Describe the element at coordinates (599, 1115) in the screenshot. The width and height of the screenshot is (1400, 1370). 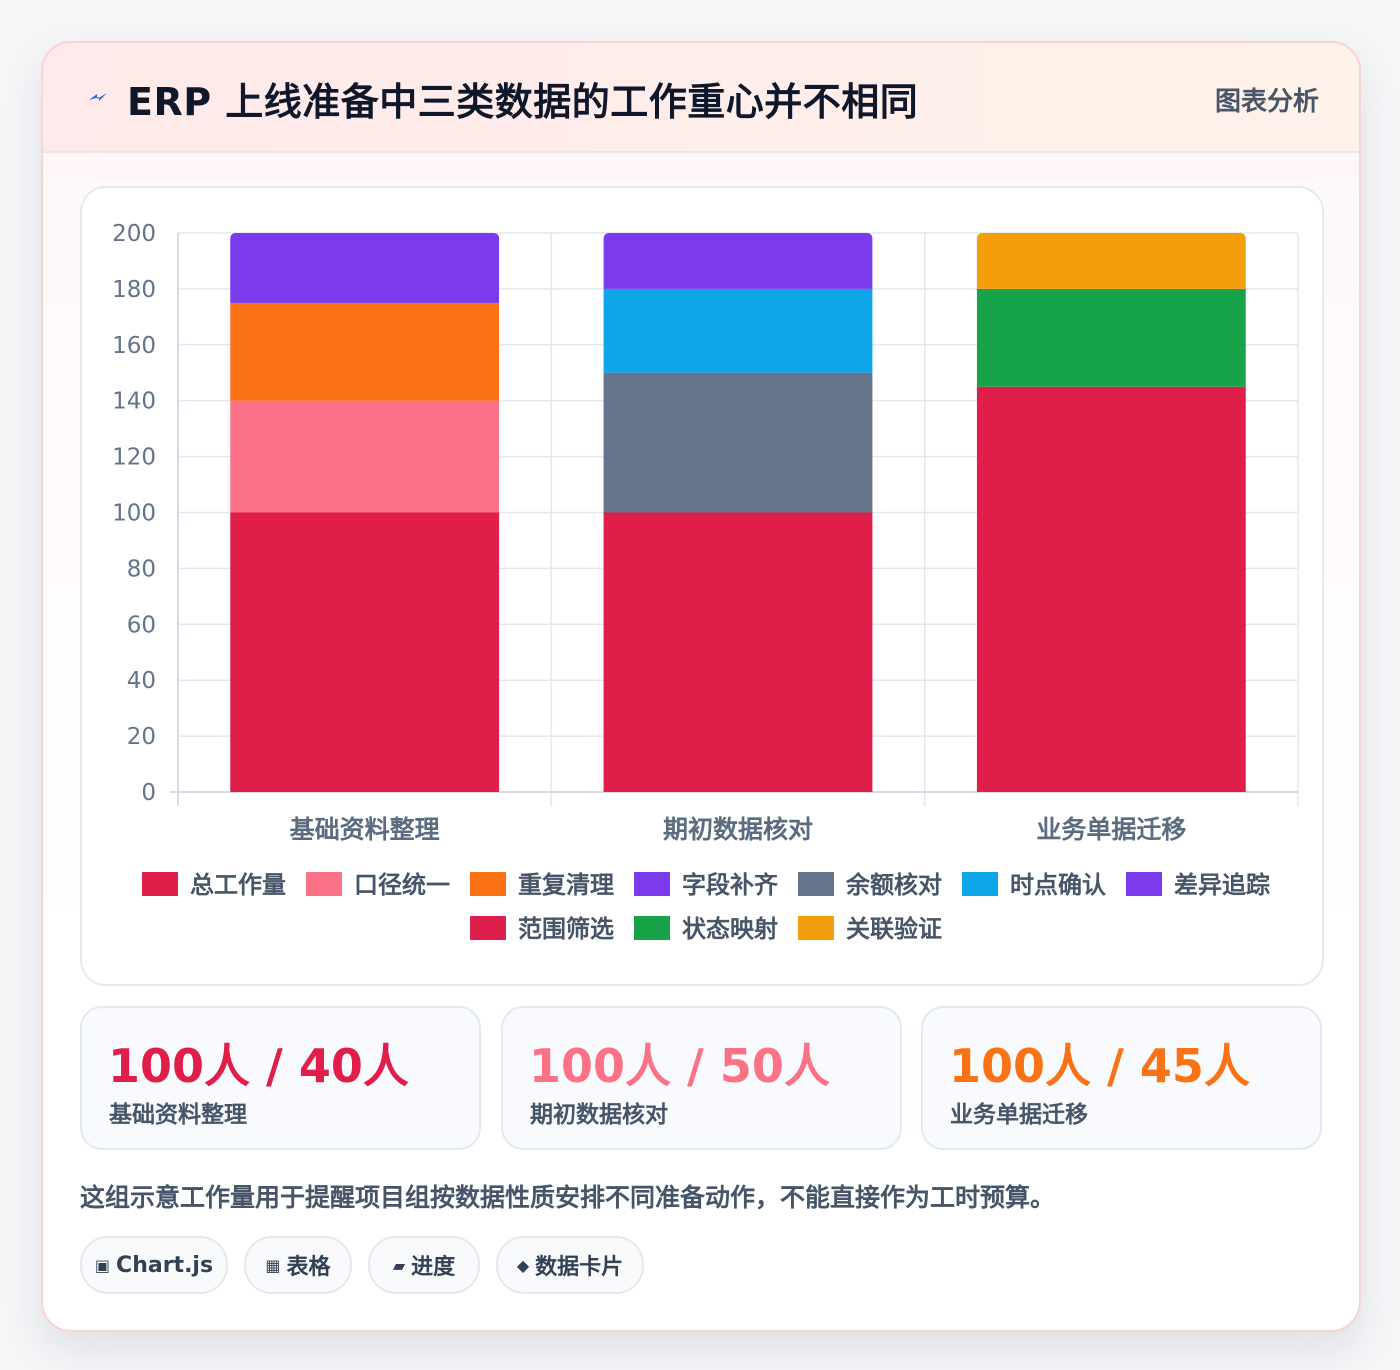
I see `kpi-label: 期初数据核对` at that location.